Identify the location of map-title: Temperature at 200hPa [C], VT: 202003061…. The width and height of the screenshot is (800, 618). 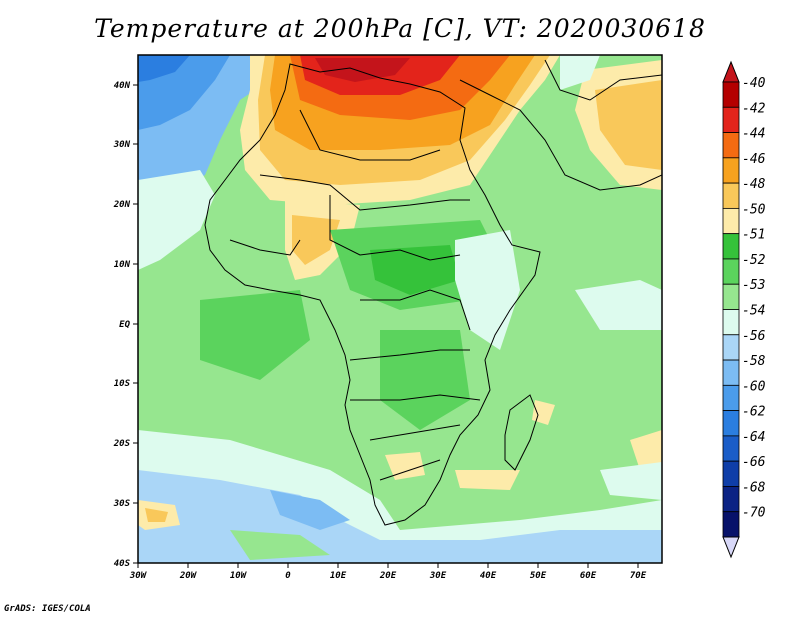
(400, 28).